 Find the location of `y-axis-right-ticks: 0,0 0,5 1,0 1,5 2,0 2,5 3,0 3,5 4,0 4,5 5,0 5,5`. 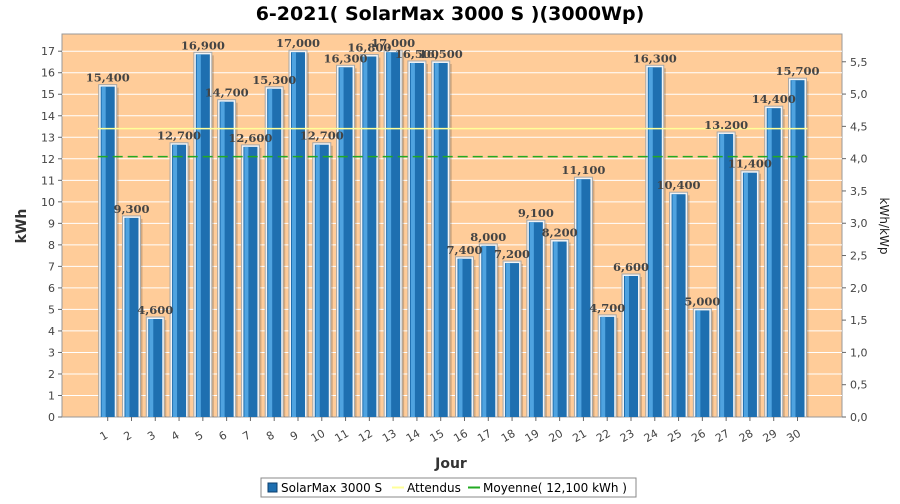

y-axis-right-ticks: 0,0 0,5 1,0 1,5 2,0 2,5 3,0 3,5 4,0 4,5 5,0 5,5 is located at coordinates (855, 240).